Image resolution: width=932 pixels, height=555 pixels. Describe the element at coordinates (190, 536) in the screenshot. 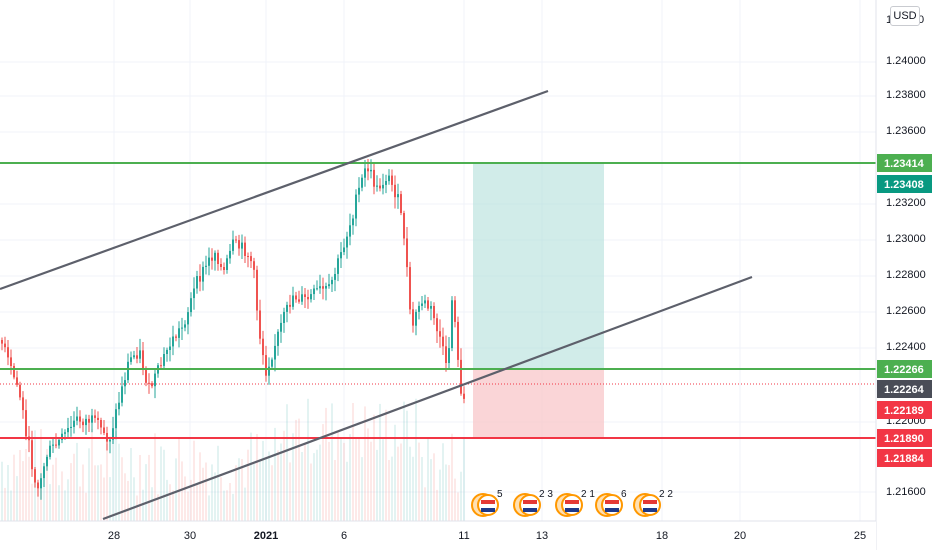

I see `time-tick-label: 30` at that location.